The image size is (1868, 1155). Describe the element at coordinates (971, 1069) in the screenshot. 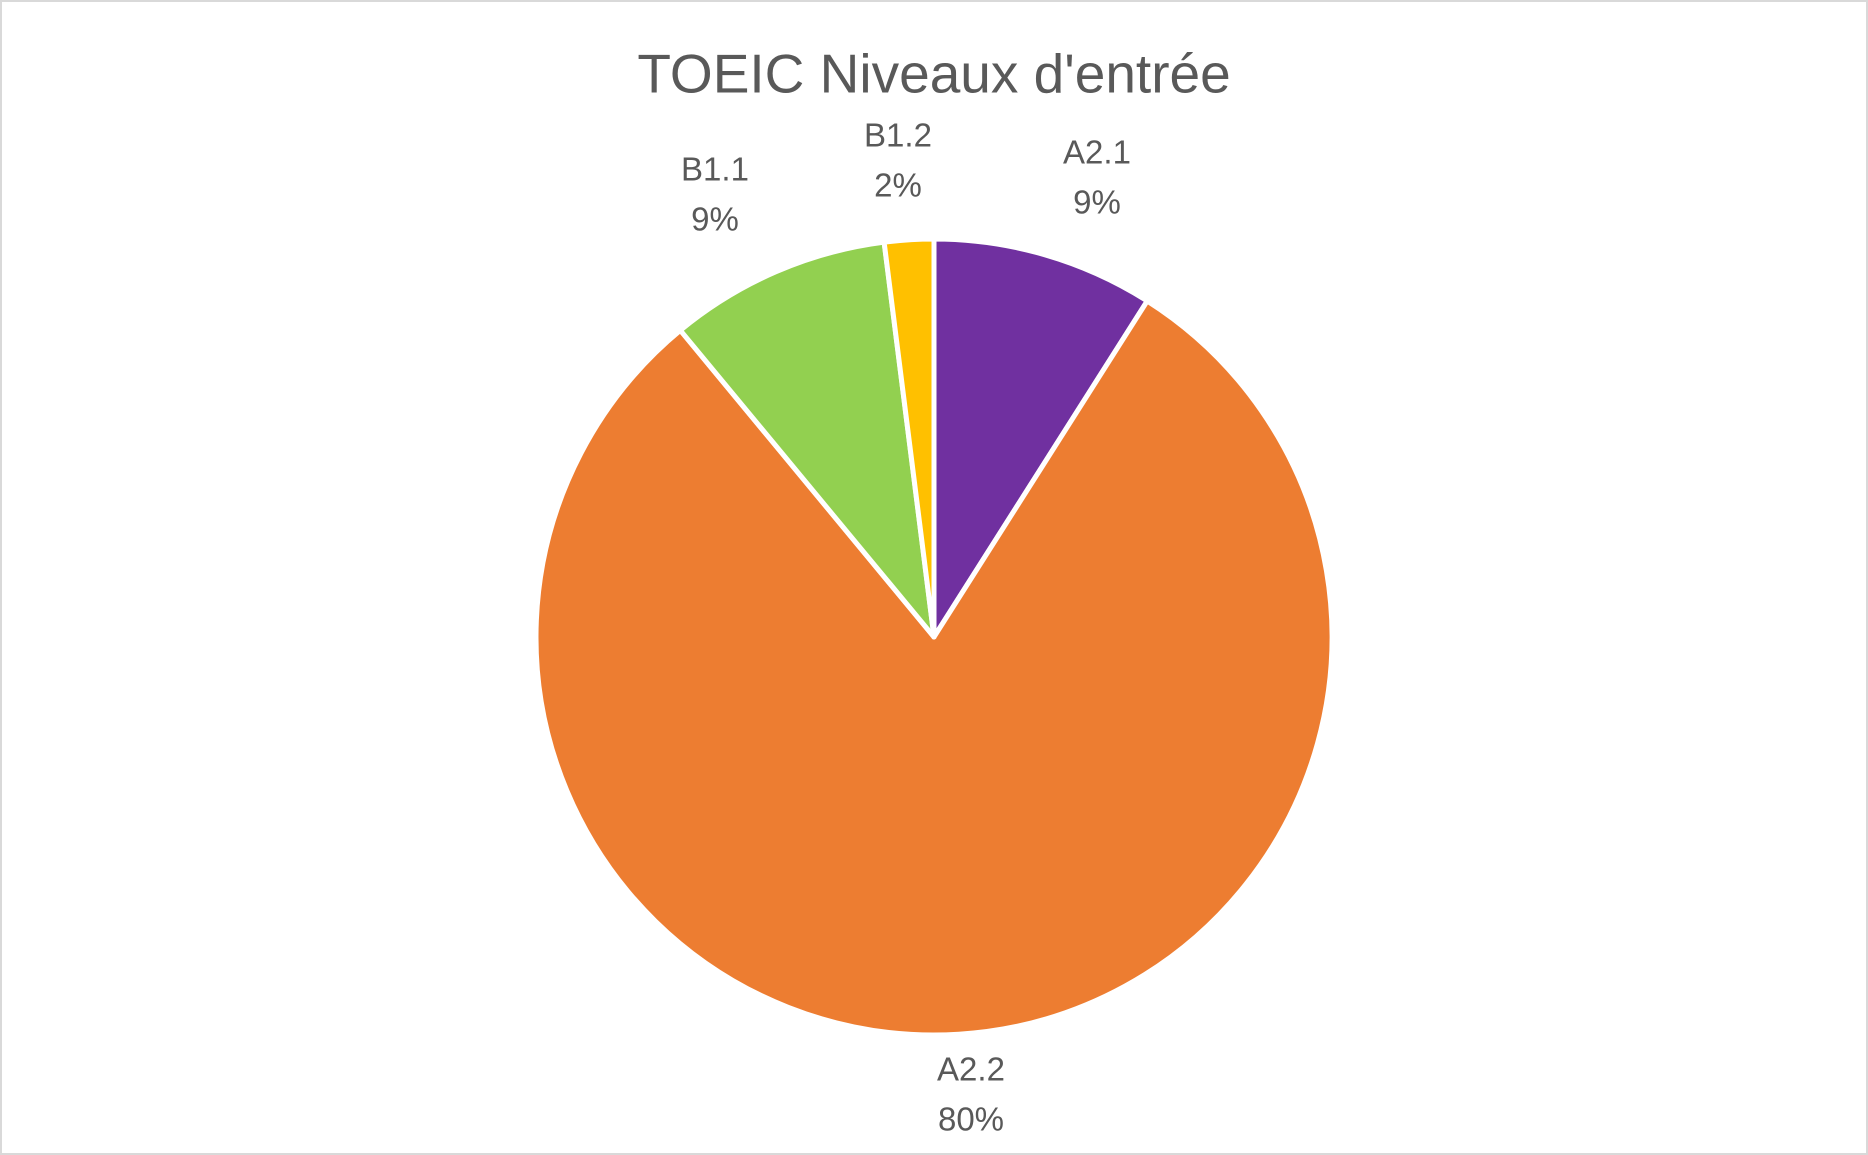

I see `slice-category-label: A2.2` at that location.